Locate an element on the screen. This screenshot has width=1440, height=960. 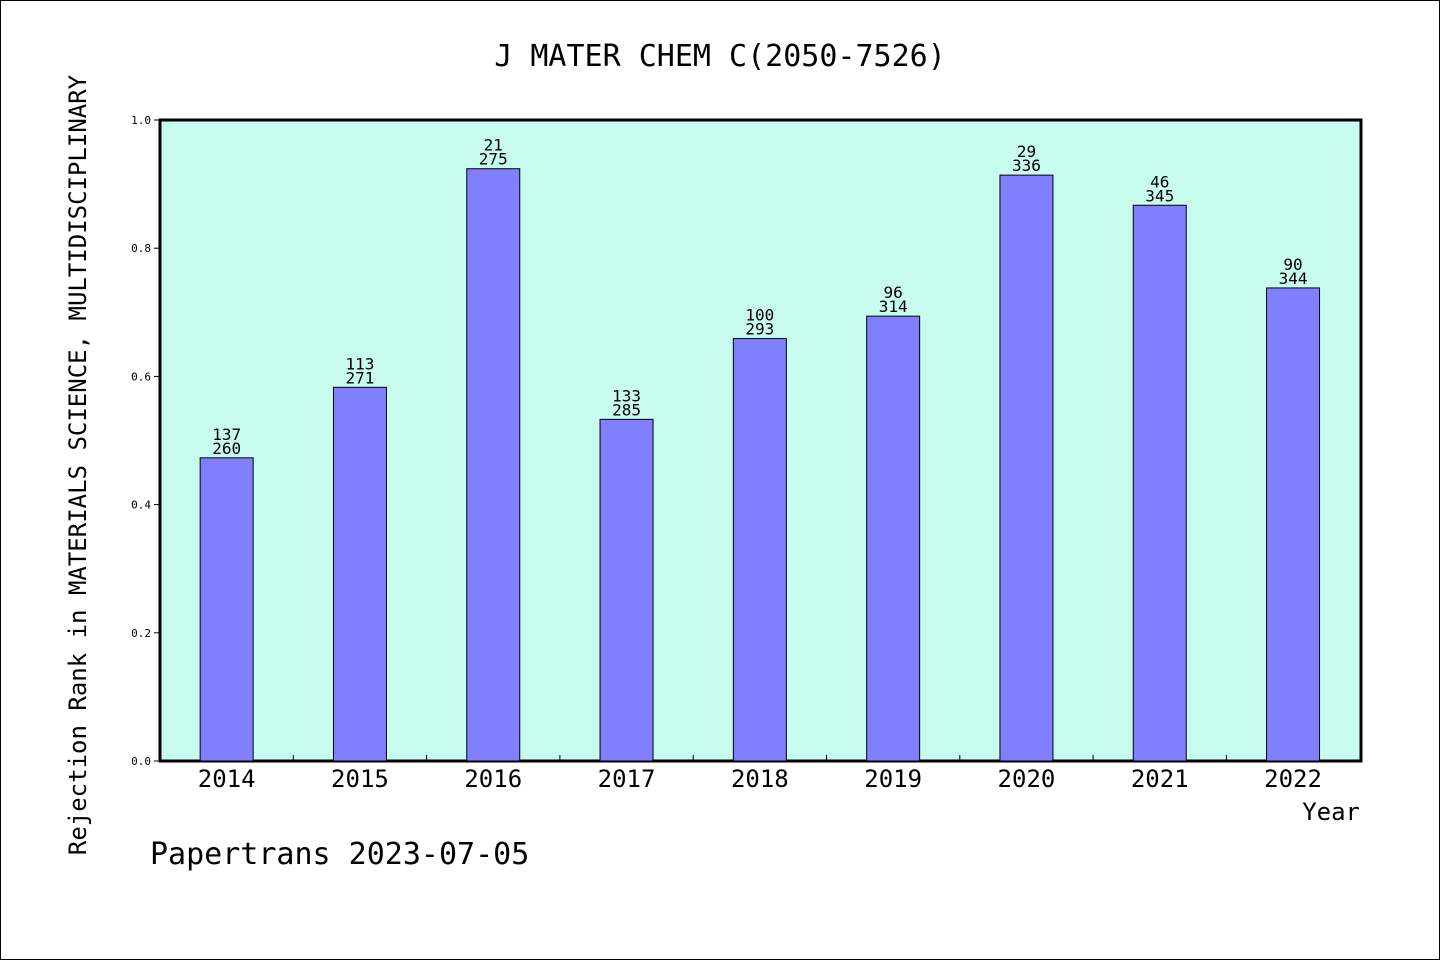
bar-rank-label: 113 is located at coordinates (359, 363).